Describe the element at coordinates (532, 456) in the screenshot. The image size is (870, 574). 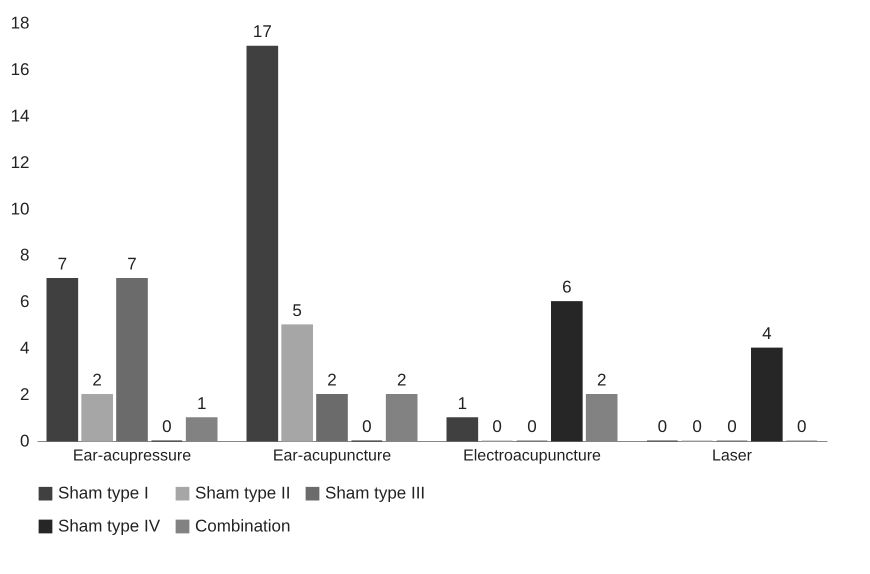
I see `x-tick-label: Electroacupuncture` at that location.